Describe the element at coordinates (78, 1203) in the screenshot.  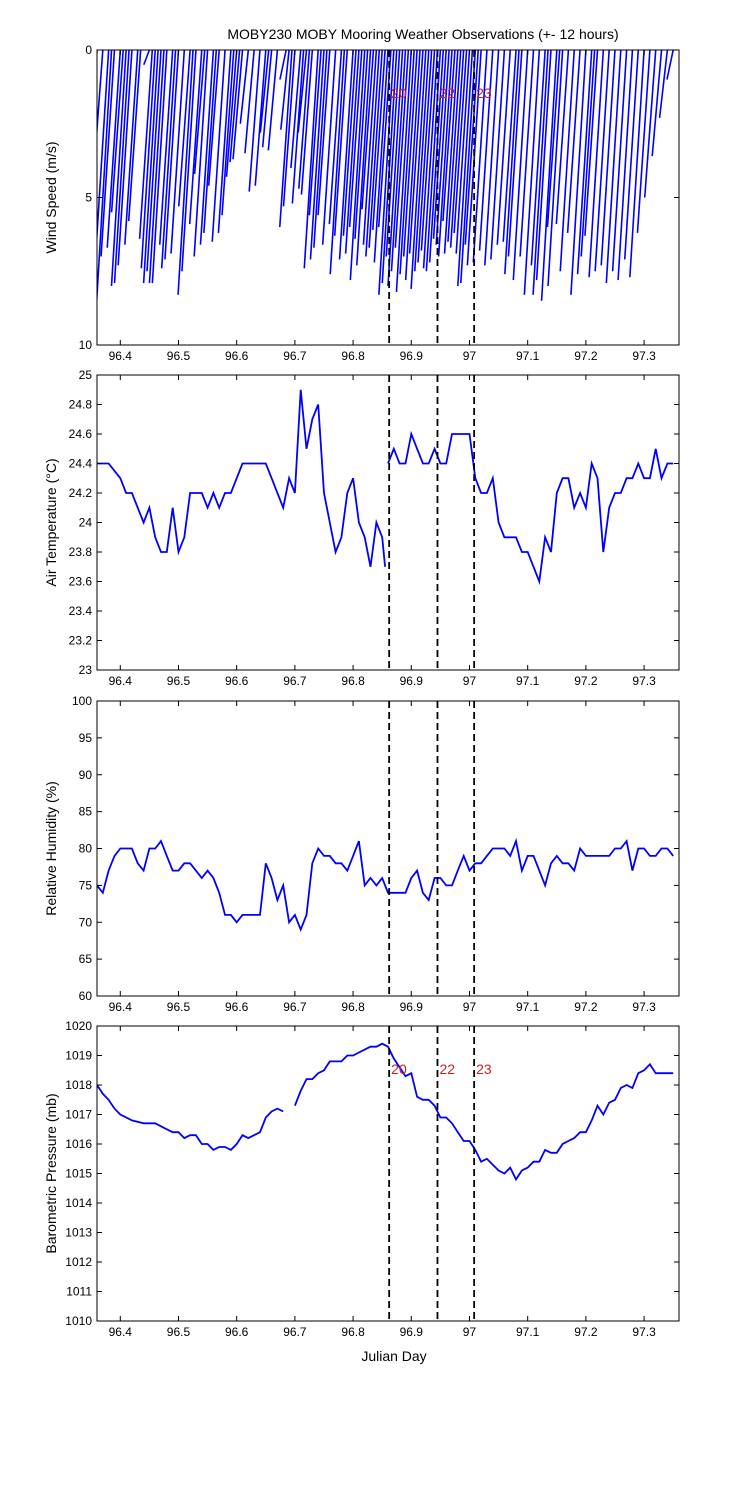
I see `y-tick-label: 1014` at that location.